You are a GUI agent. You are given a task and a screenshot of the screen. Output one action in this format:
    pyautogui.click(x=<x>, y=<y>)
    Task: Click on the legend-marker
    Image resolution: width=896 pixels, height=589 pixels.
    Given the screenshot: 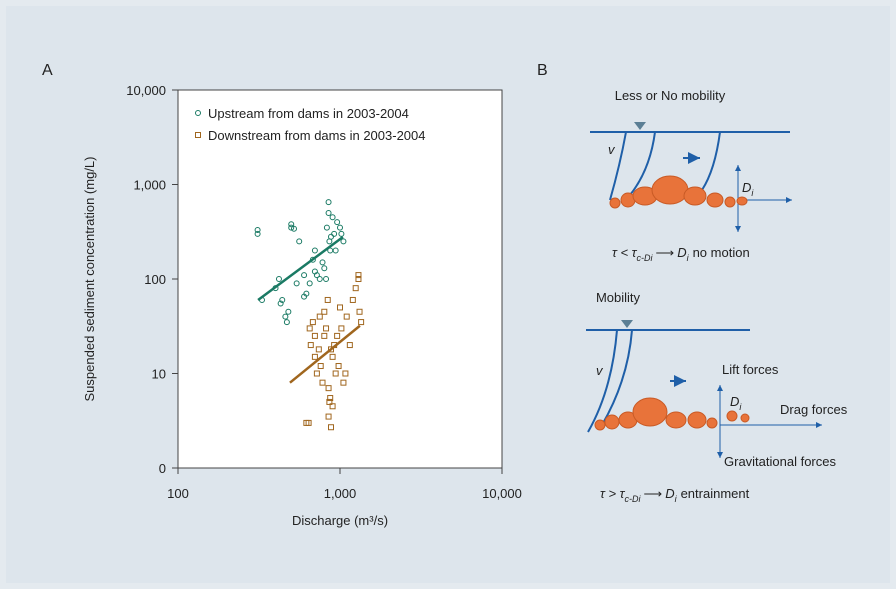 What is the action you would take?
    pyautogui.click(x=198, y=135)
    